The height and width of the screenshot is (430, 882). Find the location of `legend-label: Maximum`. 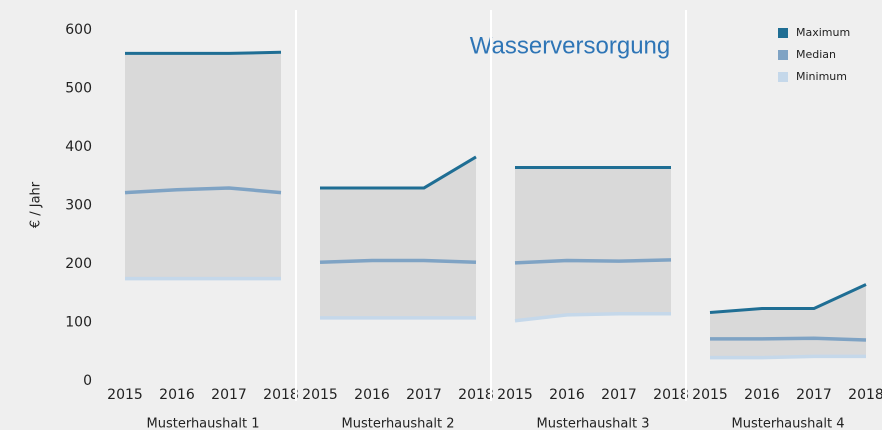

legend-label: Maximum is located at coordinates (823, 32).